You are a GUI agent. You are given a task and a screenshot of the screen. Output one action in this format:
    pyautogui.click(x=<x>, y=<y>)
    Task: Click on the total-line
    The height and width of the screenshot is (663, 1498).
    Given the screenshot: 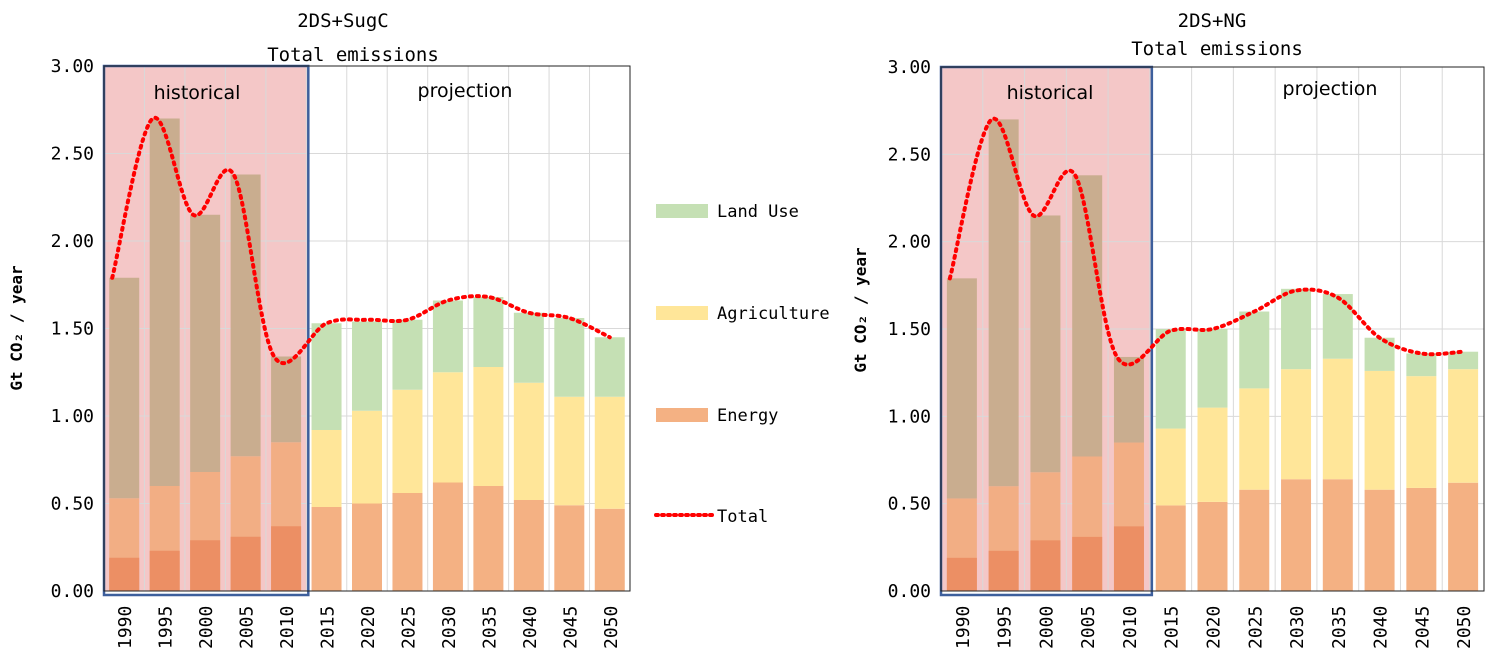 What is the action you would take?
    pyautogui.click(x=1206, y=241)
    